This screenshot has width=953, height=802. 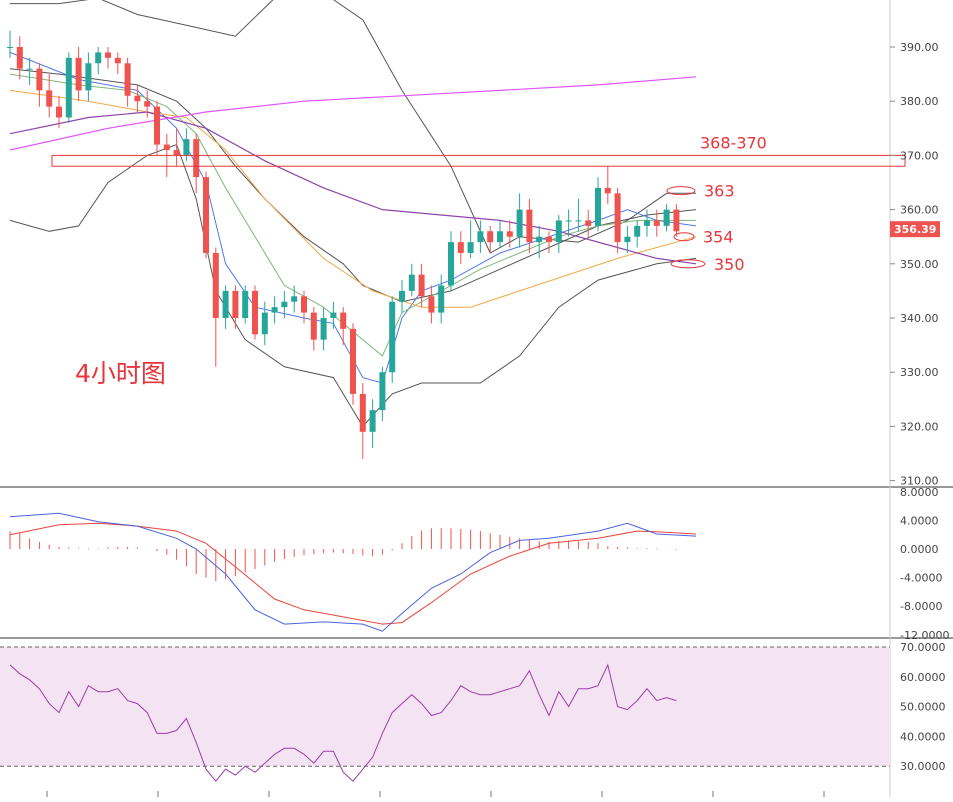 What do you see at coordinates (919, 264) in the screenshot?
I see `price-tick-label: 350.00` at bounding box center [919, 264].